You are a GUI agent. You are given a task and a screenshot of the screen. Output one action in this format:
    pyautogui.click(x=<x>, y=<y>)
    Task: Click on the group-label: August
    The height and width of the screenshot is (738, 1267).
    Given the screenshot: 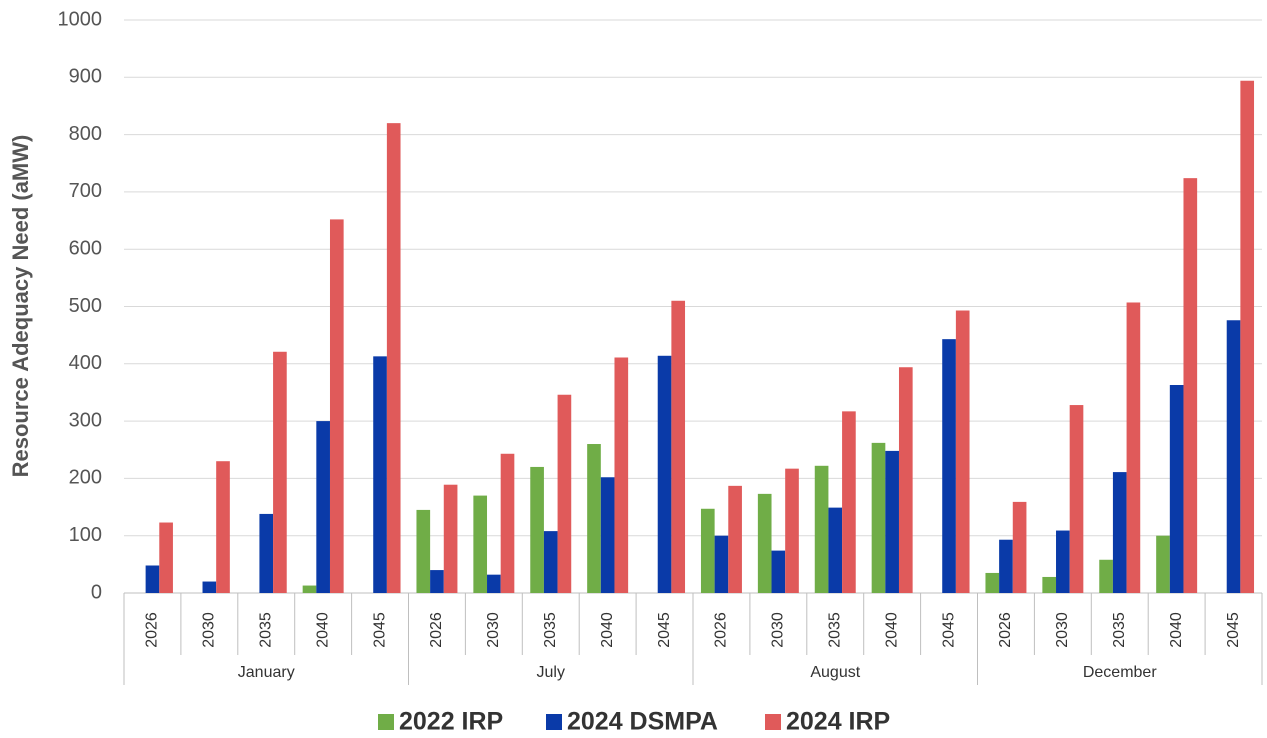 What is the action you would take?
    pyautogui.click(x=835, y=672)
    